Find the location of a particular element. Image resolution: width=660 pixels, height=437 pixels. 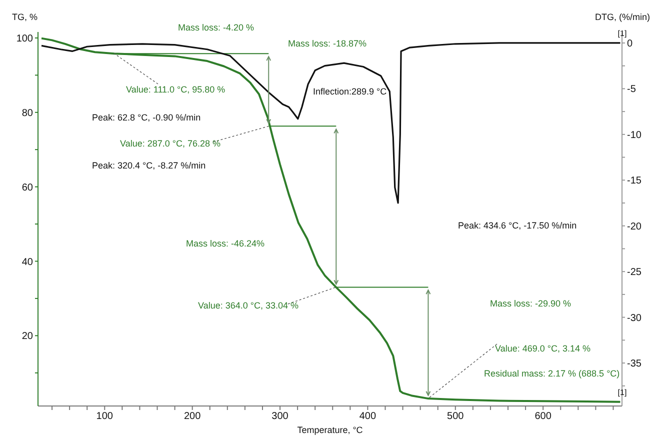

annotation: Residual mass: 2.17 % (688.5 °C) is located at coordinates (552, 373).